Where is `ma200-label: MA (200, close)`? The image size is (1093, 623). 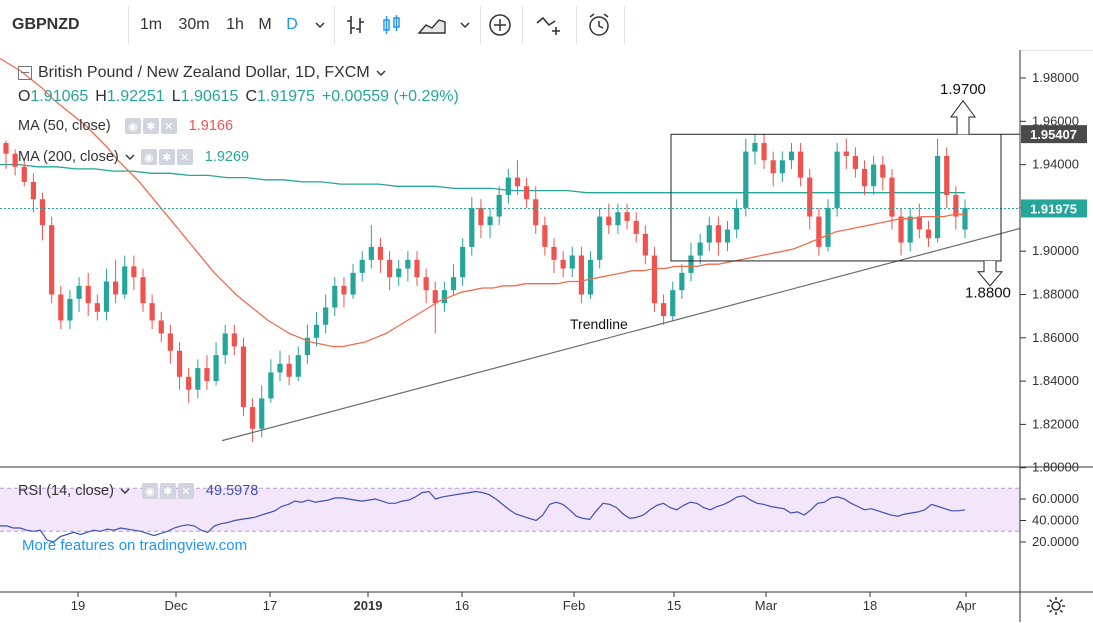
ma200-label: MA (200, close) is located at coordinates (68, 157).